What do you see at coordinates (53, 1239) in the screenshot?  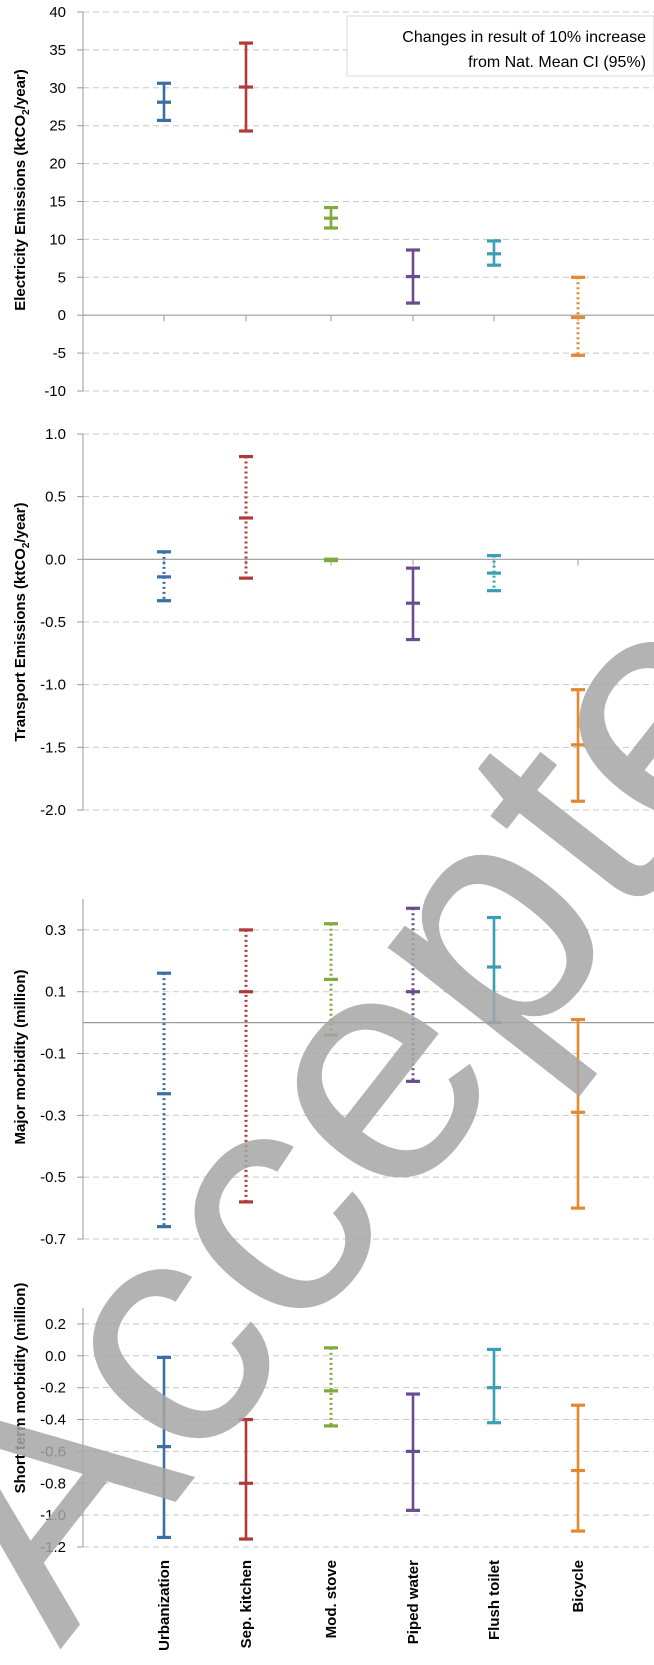 I see `y-tick-label: -0.7` at bounding box center [53, 1239].